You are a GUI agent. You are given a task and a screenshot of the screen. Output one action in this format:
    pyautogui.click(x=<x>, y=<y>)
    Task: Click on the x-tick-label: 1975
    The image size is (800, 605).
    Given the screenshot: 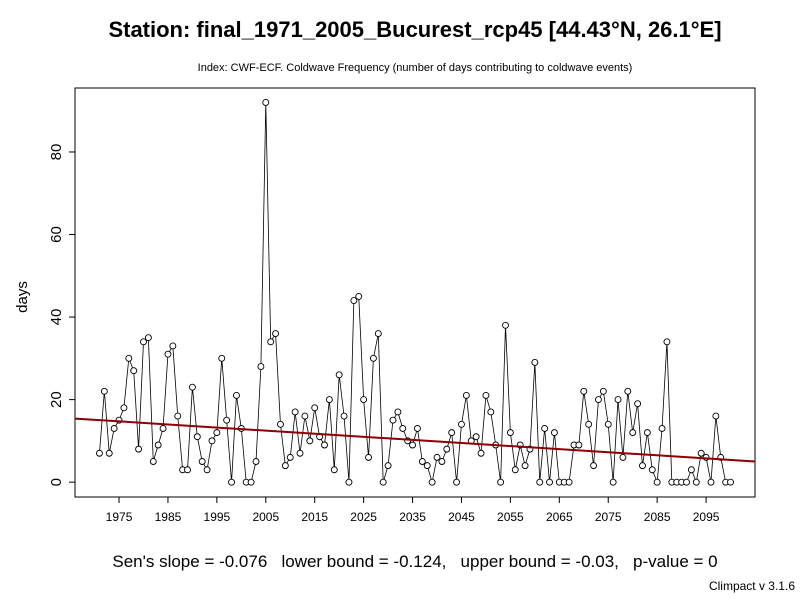 What is the action you would take?
    pyautogui.click(x=119, y=517)
    